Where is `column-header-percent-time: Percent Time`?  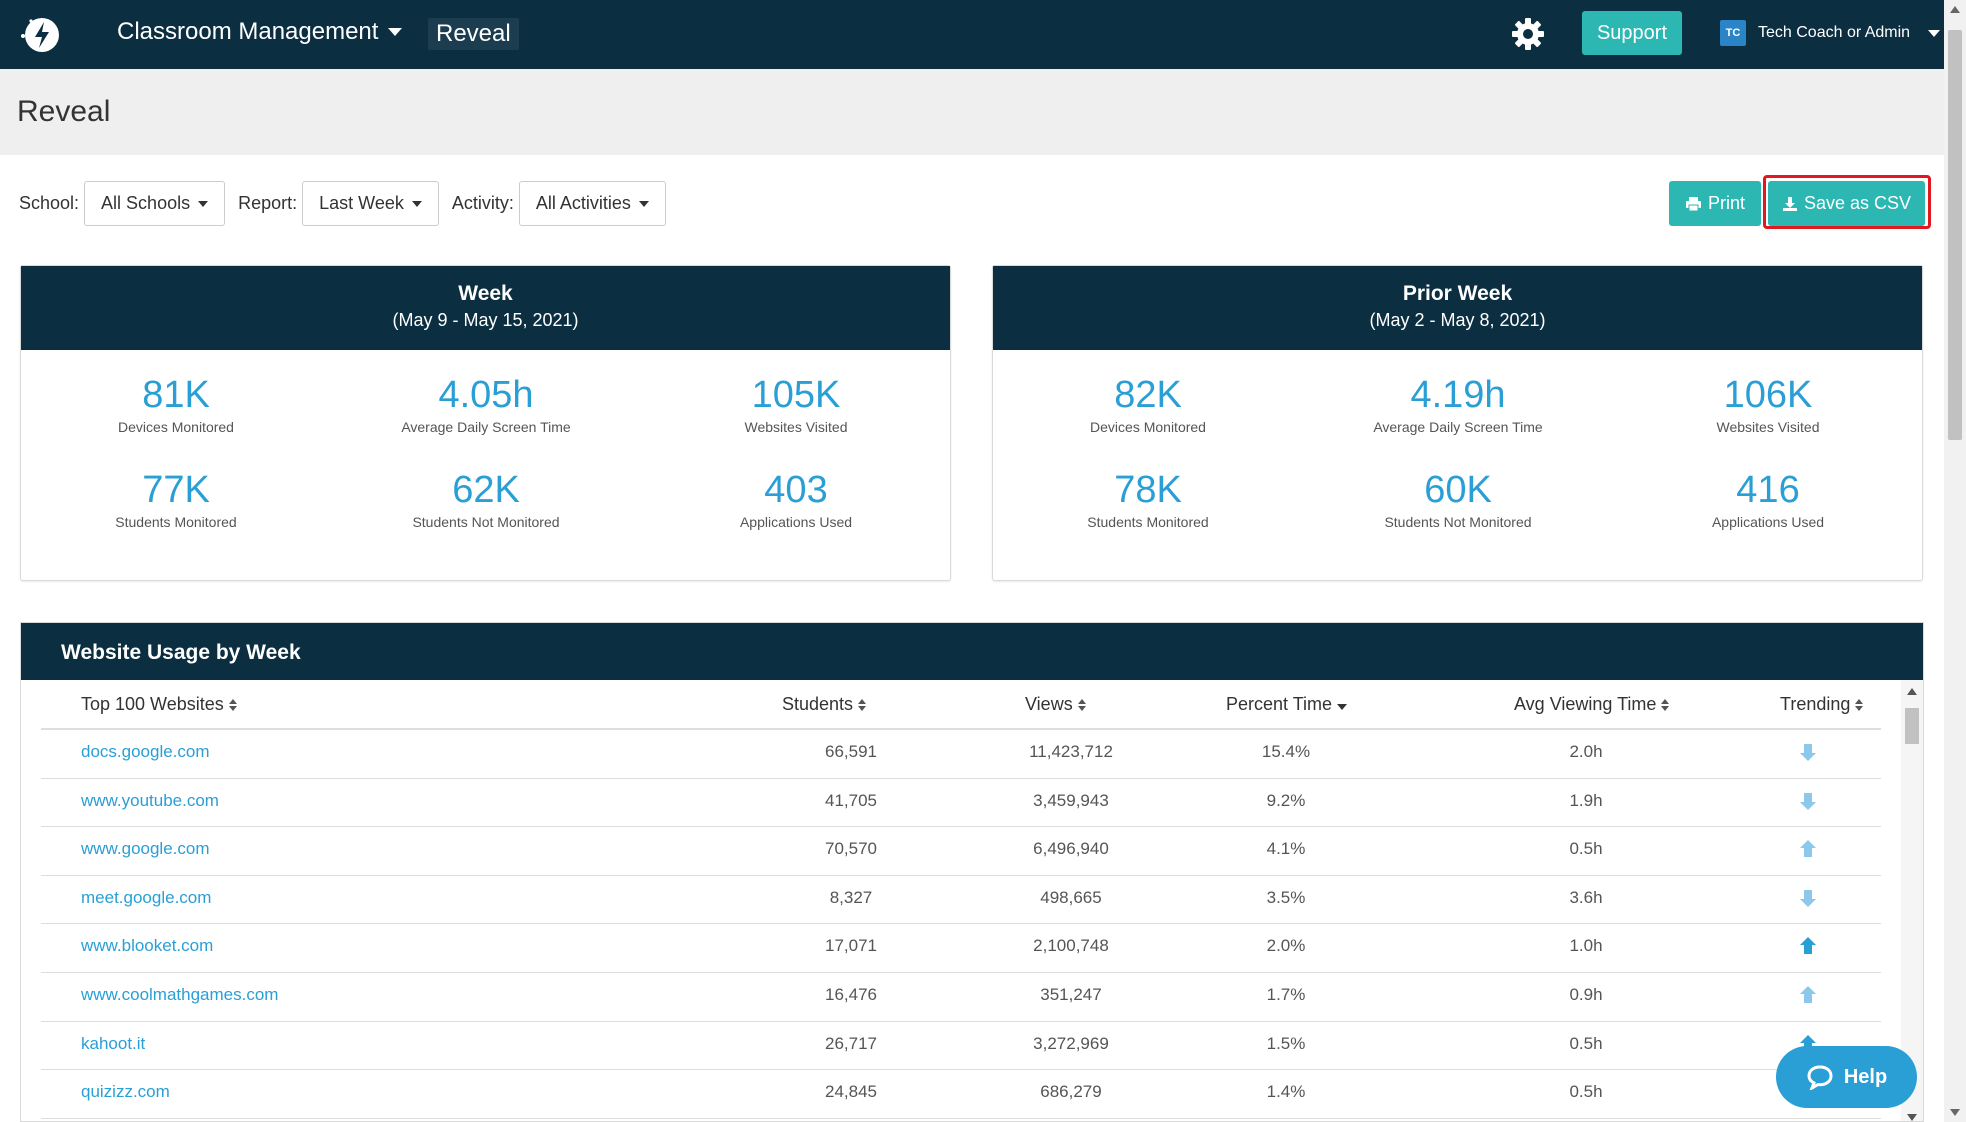
column-header-percent-time: Percent Time is located at coordinates (1287, 704).